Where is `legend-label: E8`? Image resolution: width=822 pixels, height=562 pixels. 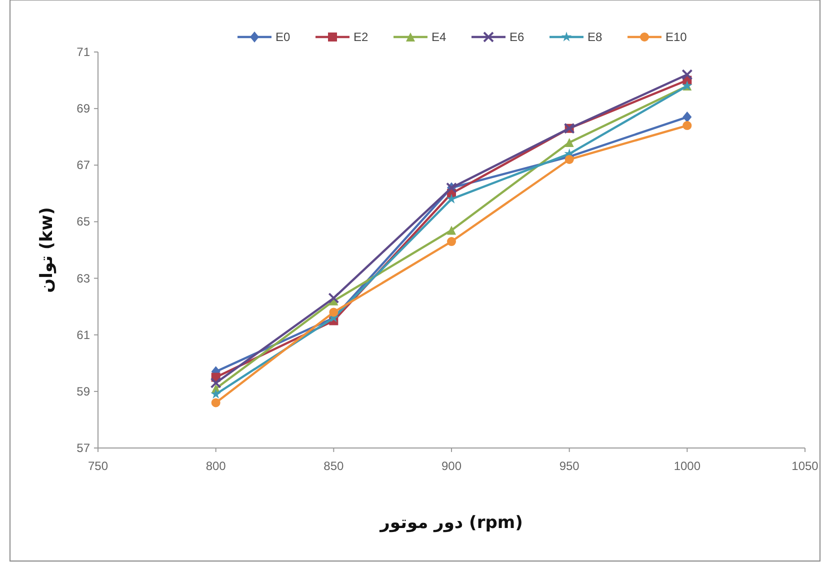 legend-label: E8 is located at coordinates (595, 37).